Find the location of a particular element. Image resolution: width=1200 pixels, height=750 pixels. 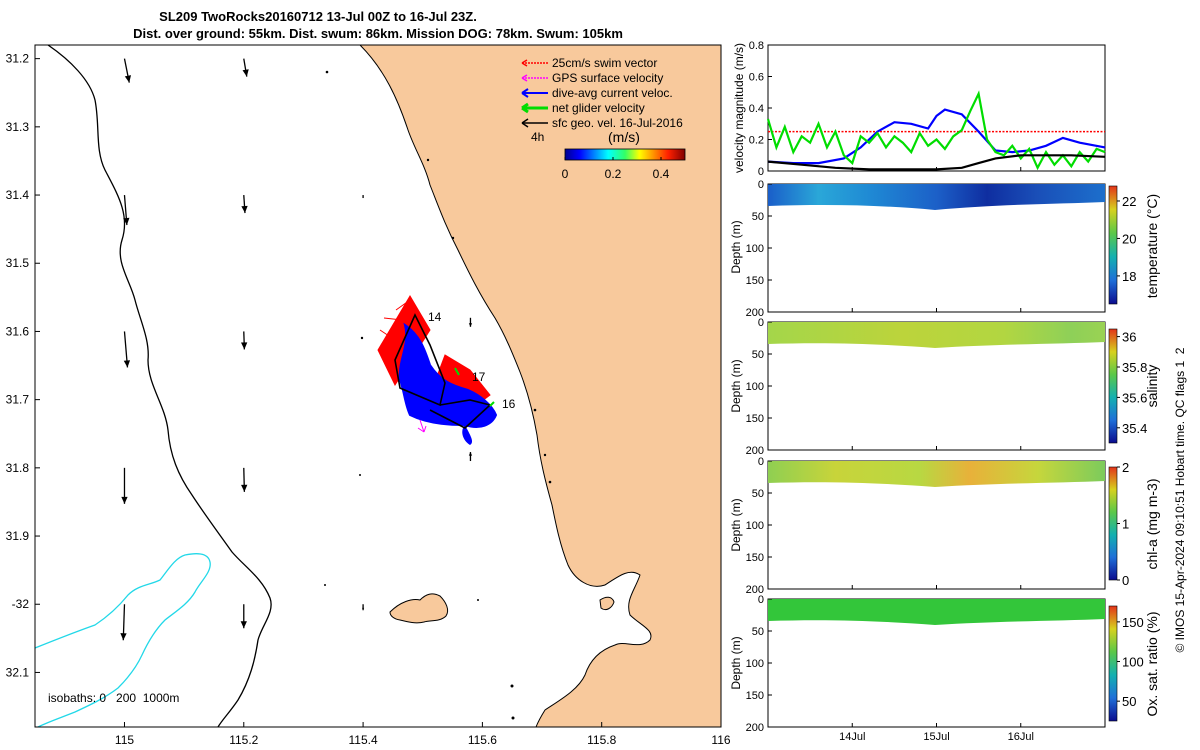

speed-colorbar is located at coordinates (625, 154).